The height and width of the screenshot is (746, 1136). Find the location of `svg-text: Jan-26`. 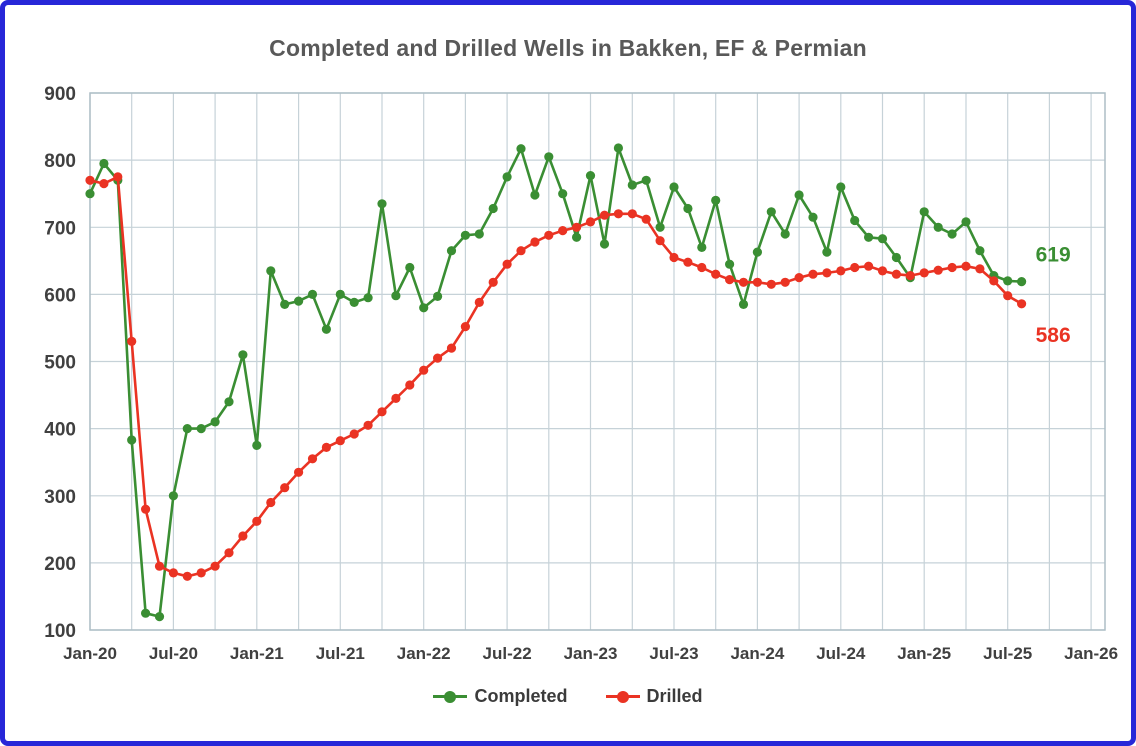

svg-text: Jan-26 is located at coordinates (1091, 653).